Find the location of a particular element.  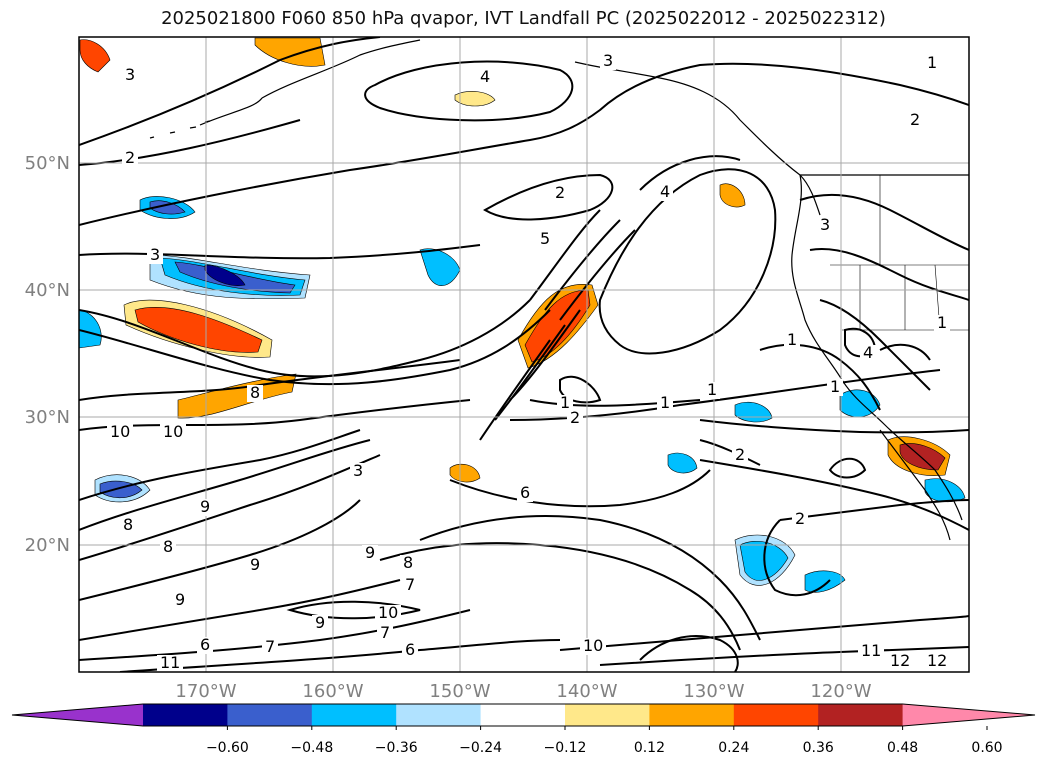

pacific-nw-coast is located at coordinates (877, 347).